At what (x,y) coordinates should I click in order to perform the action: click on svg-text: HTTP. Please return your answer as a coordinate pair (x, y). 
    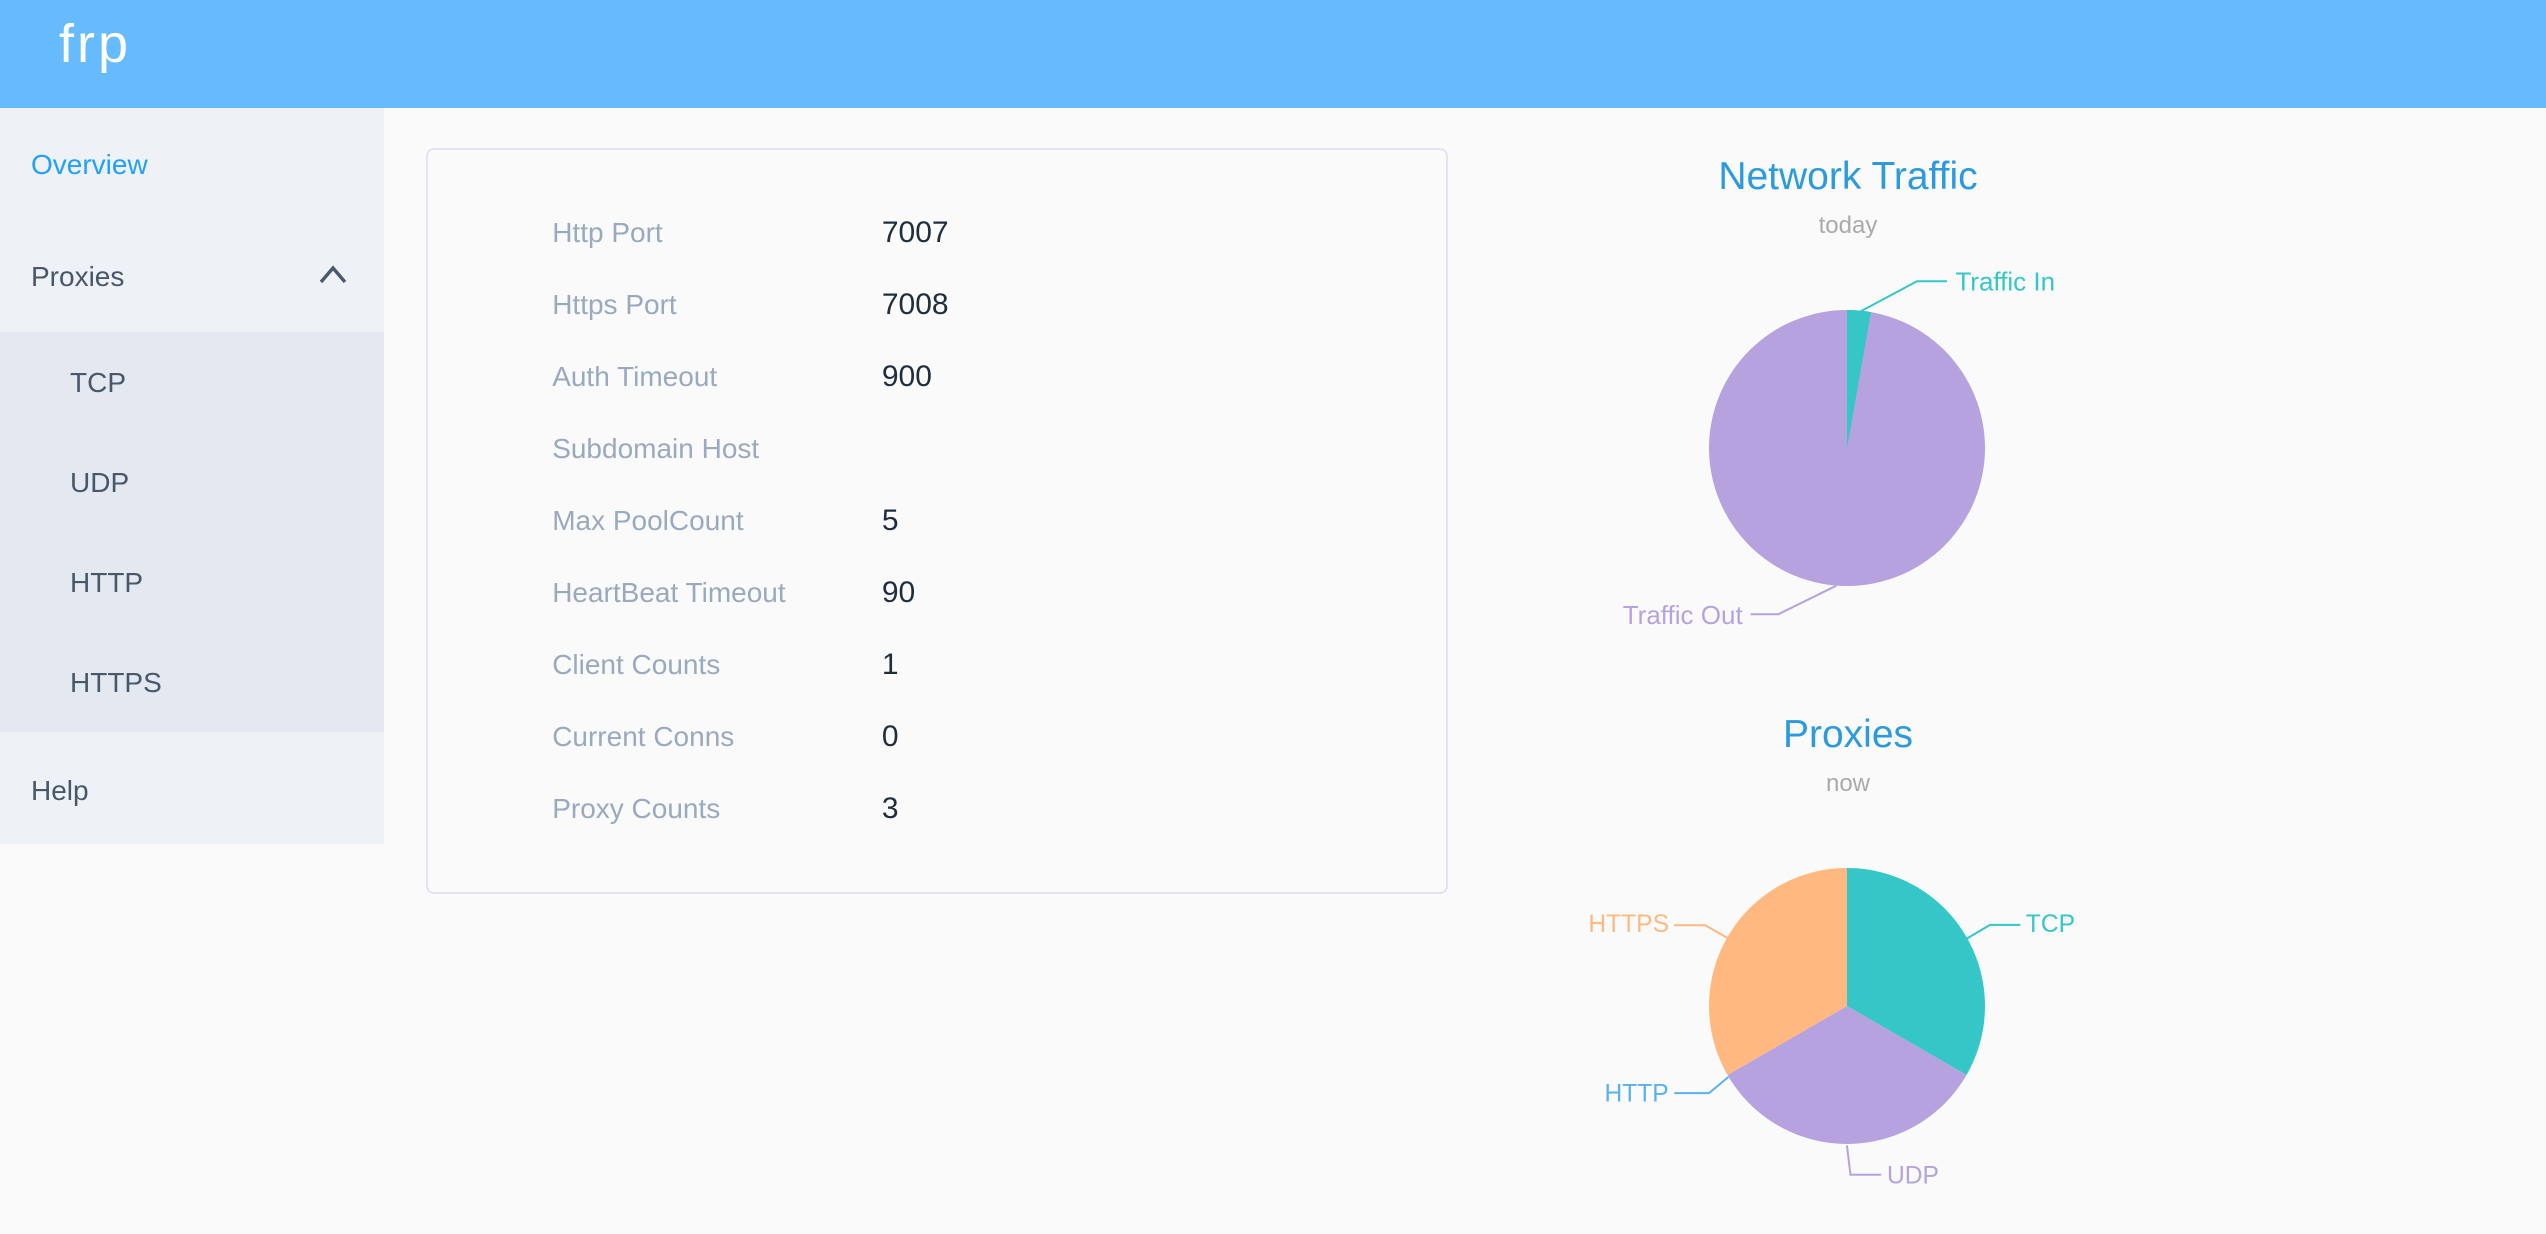
    Looking at the image, I should click on (1635, 1094).